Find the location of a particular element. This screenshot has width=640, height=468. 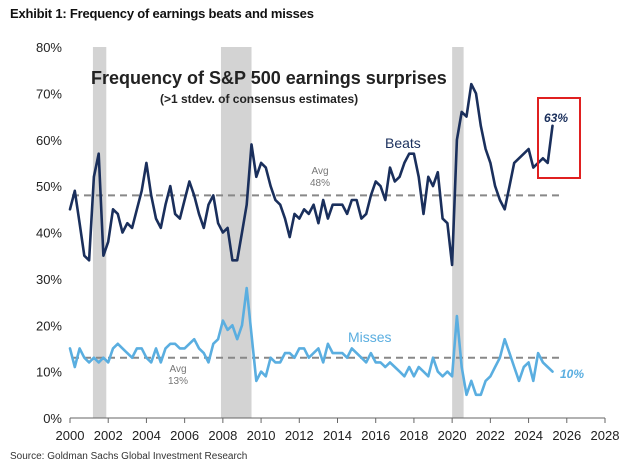

series-label-misses: Misses is located at coordinates (370, 337).